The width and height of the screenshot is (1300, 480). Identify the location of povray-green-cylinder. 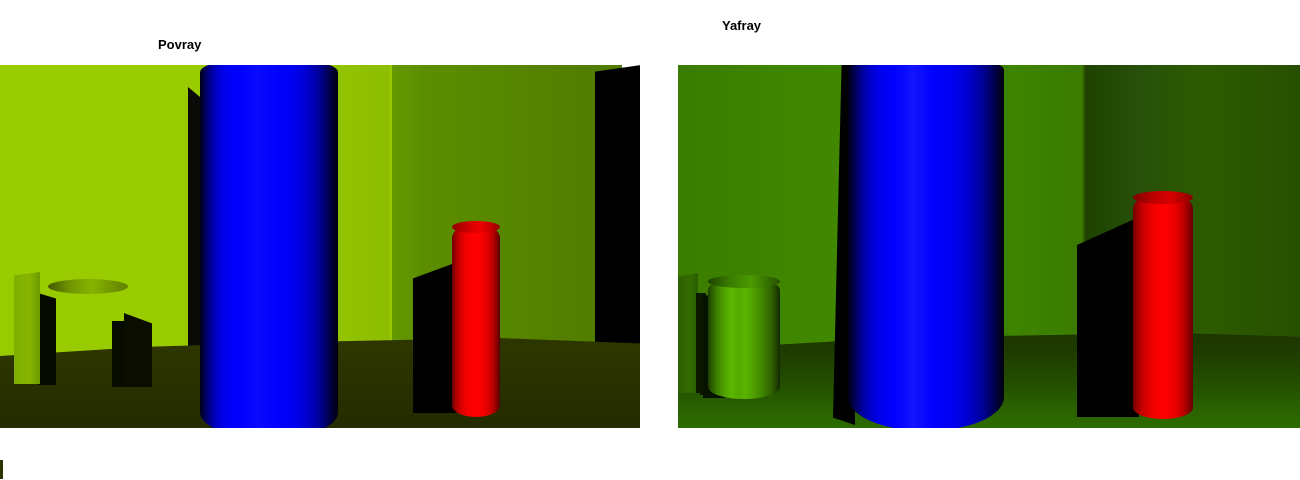
(88, 354).